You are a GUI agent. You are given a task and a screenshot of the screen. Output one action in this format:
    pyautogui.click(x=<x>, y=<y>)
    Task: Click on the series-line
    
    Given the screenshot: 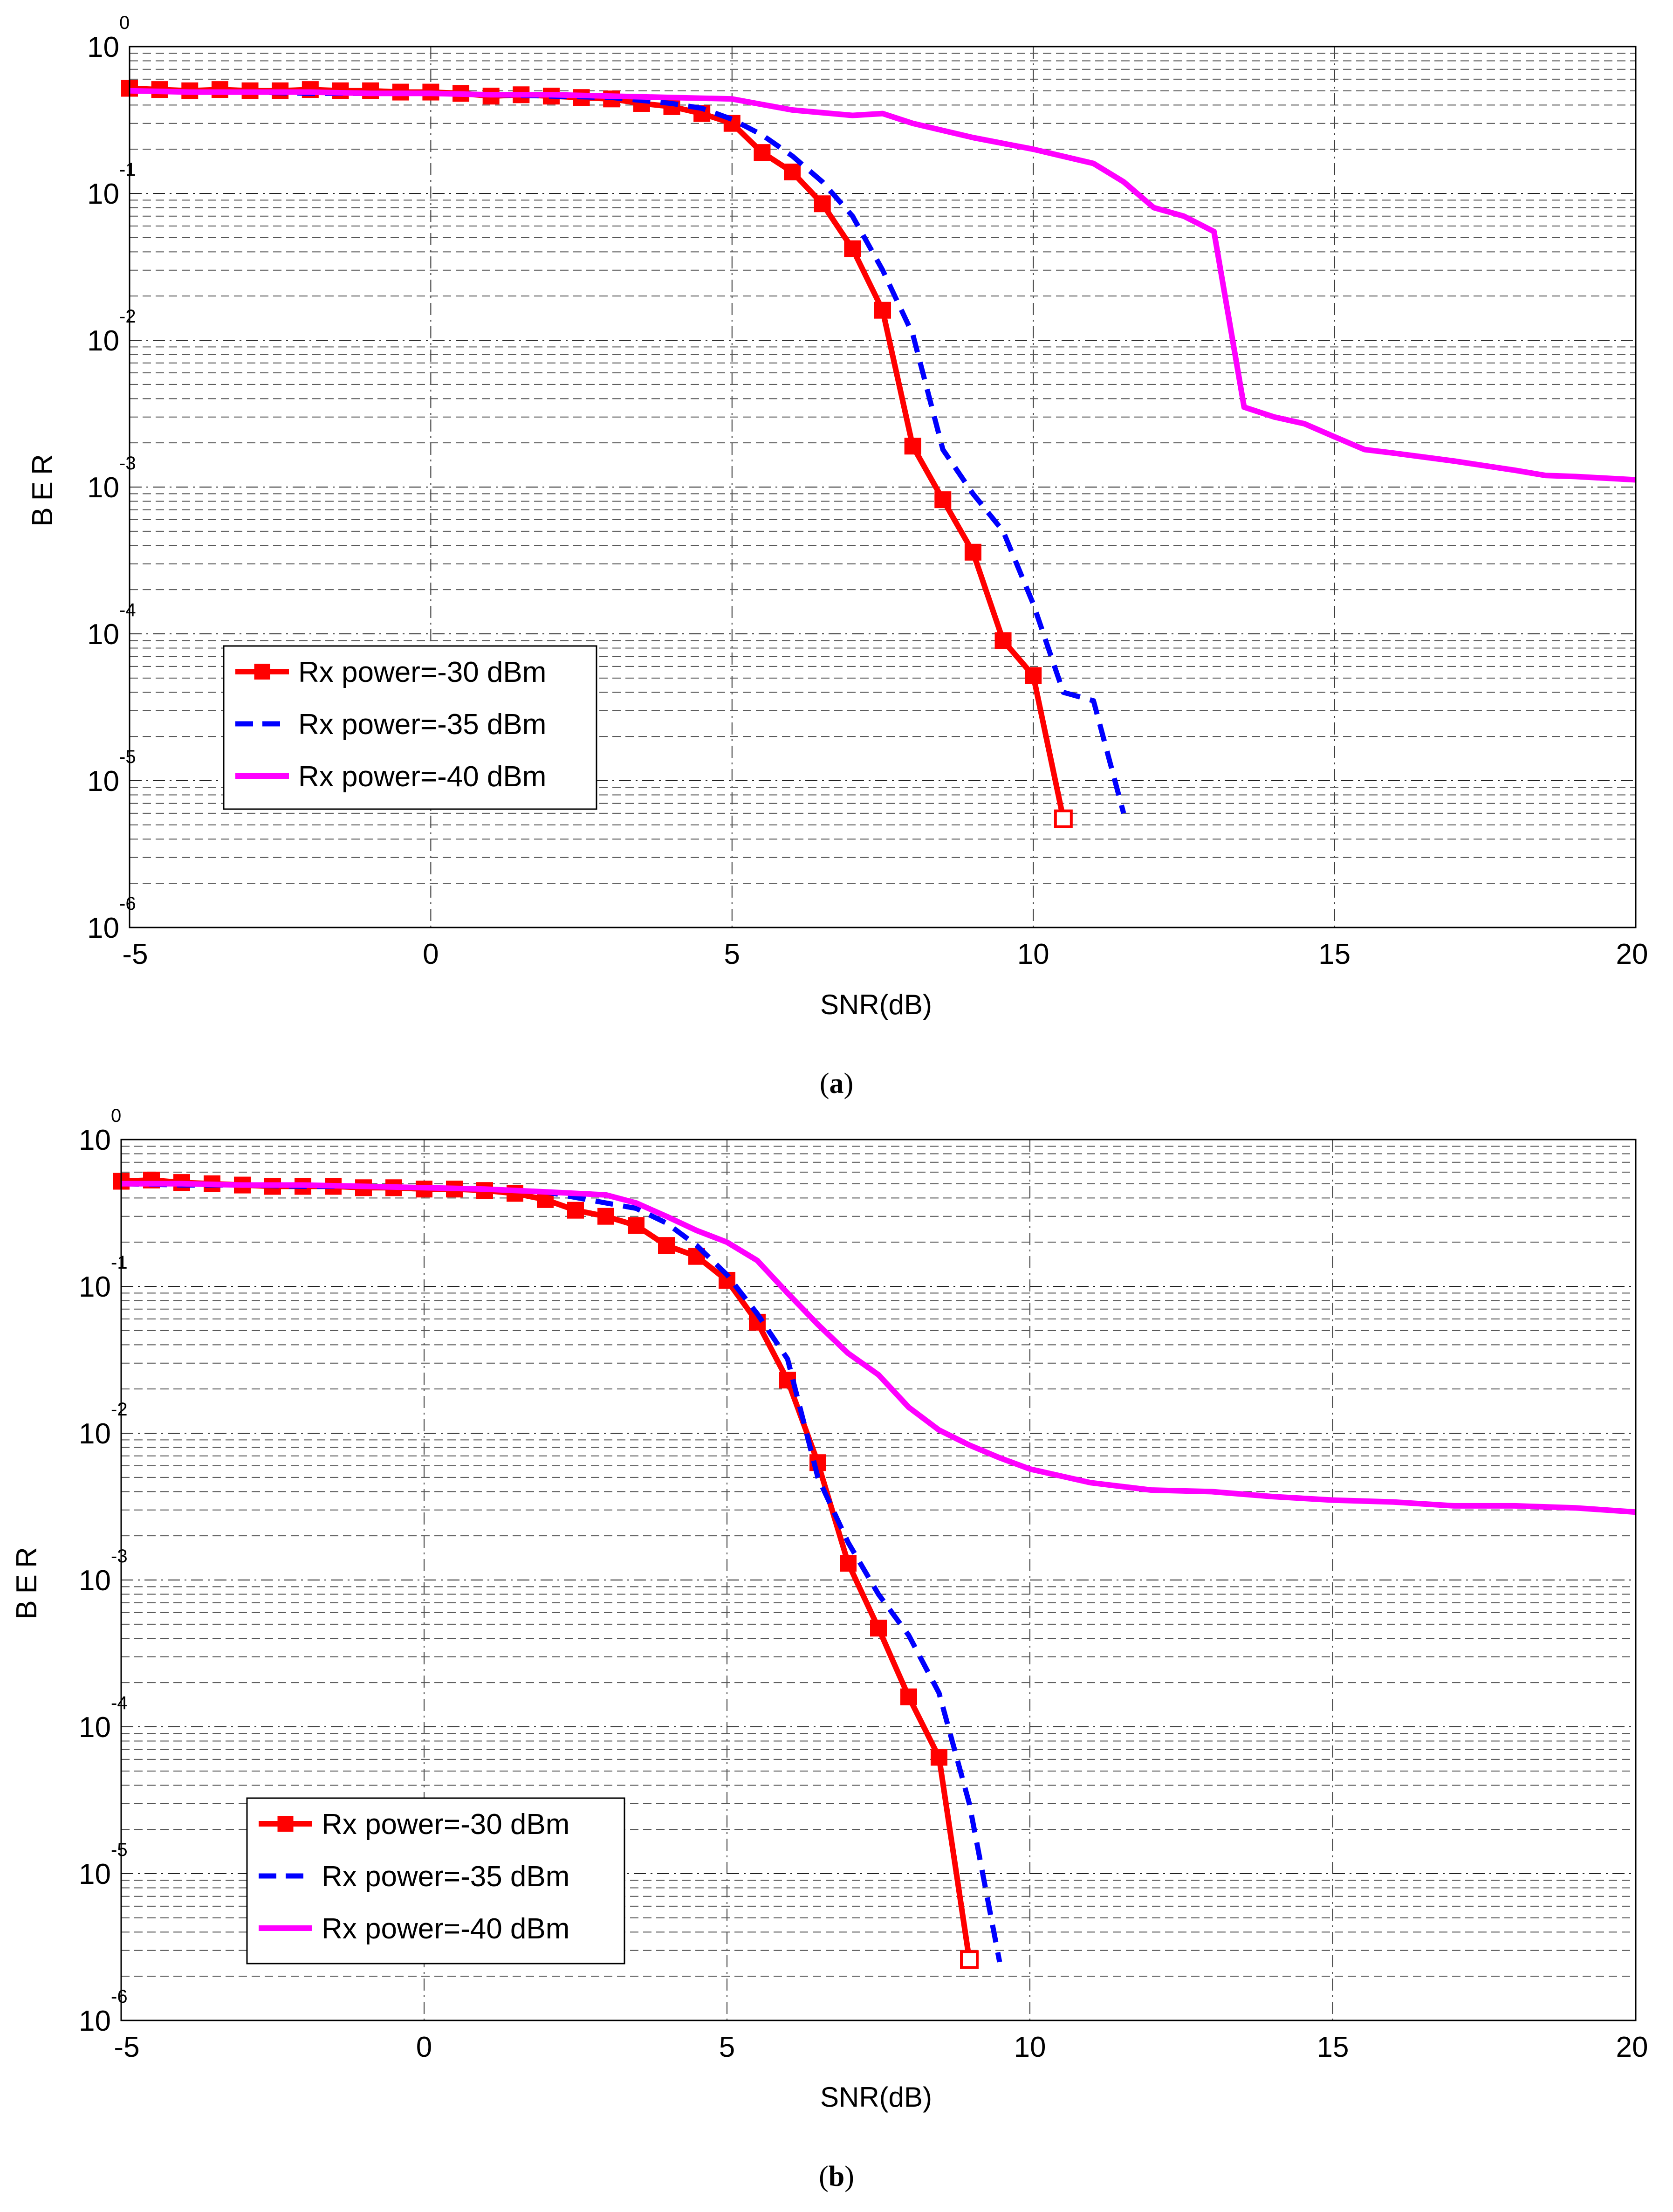 What is the action you would take?
    pyautogui.click(x=878, y=1348)
    